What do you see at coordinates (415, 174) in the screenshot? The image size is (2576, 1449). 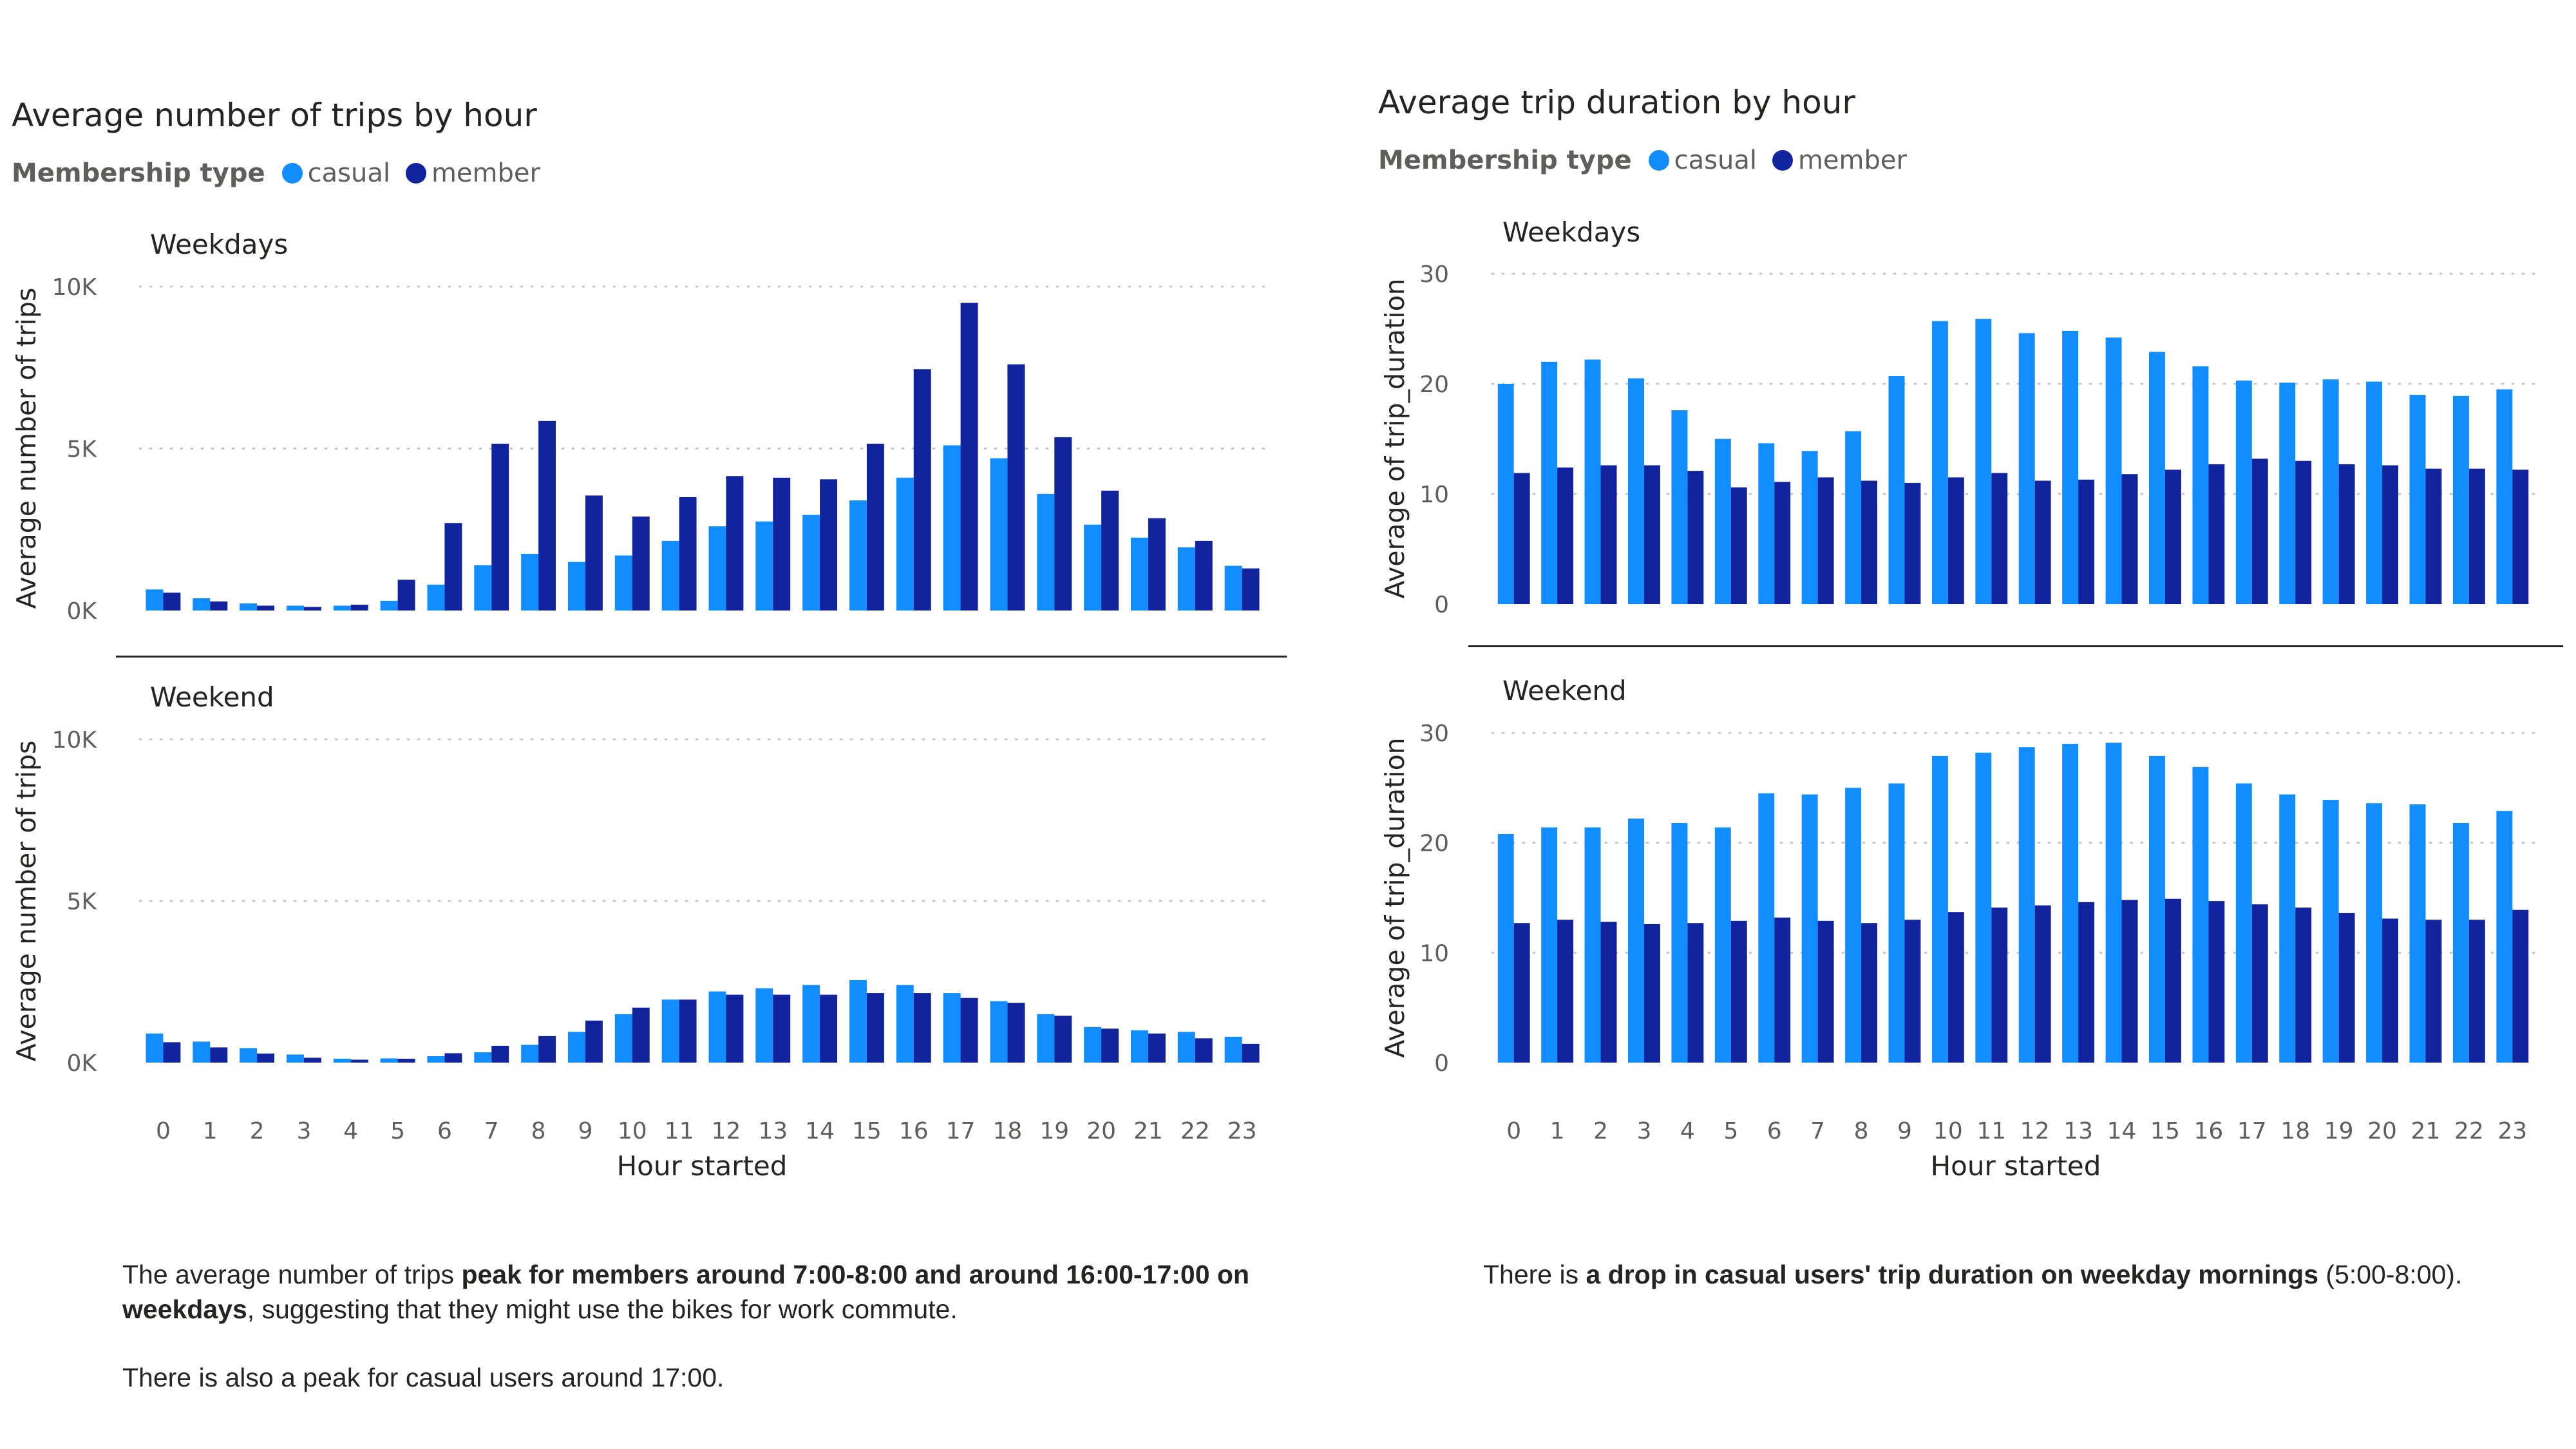 I see `member-dot-icon` at bounding box center [415, 174].